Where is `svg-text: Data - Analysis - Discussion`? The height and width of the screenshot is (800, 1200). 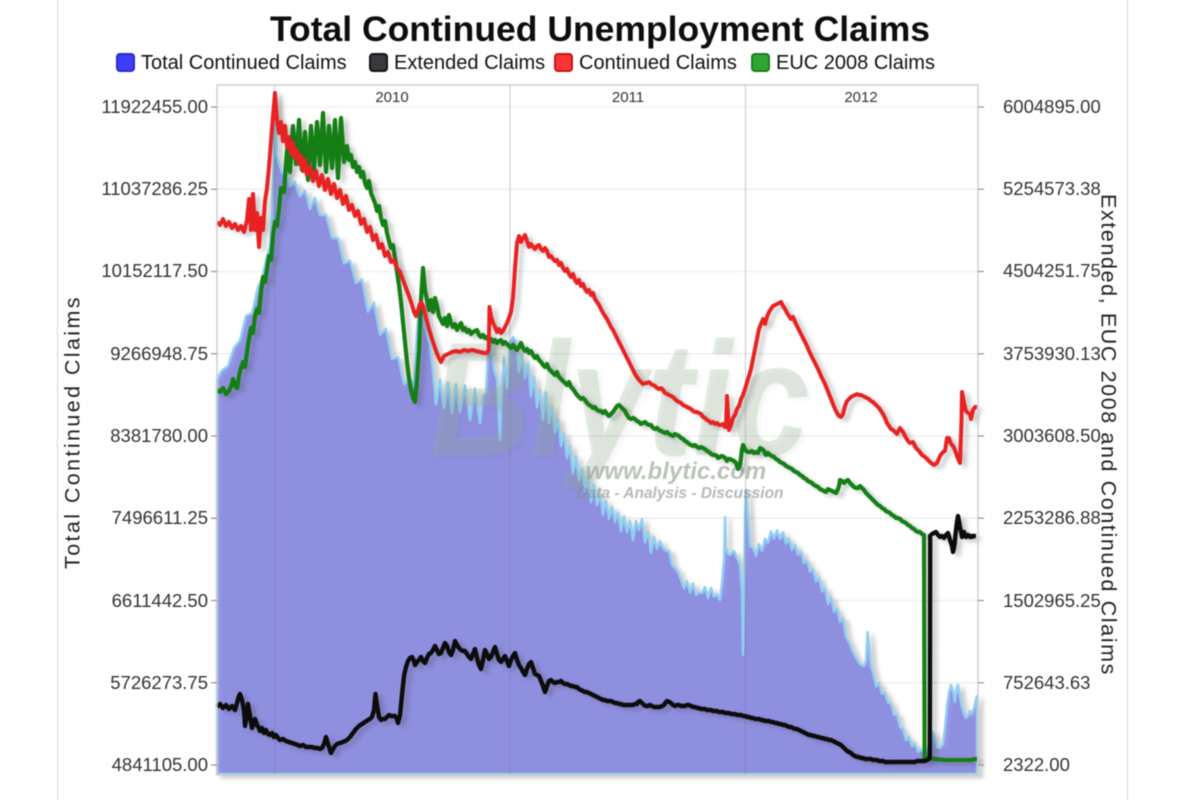
svg-text: Data - Analysis - Discussion is located at coordinates (679, 493).